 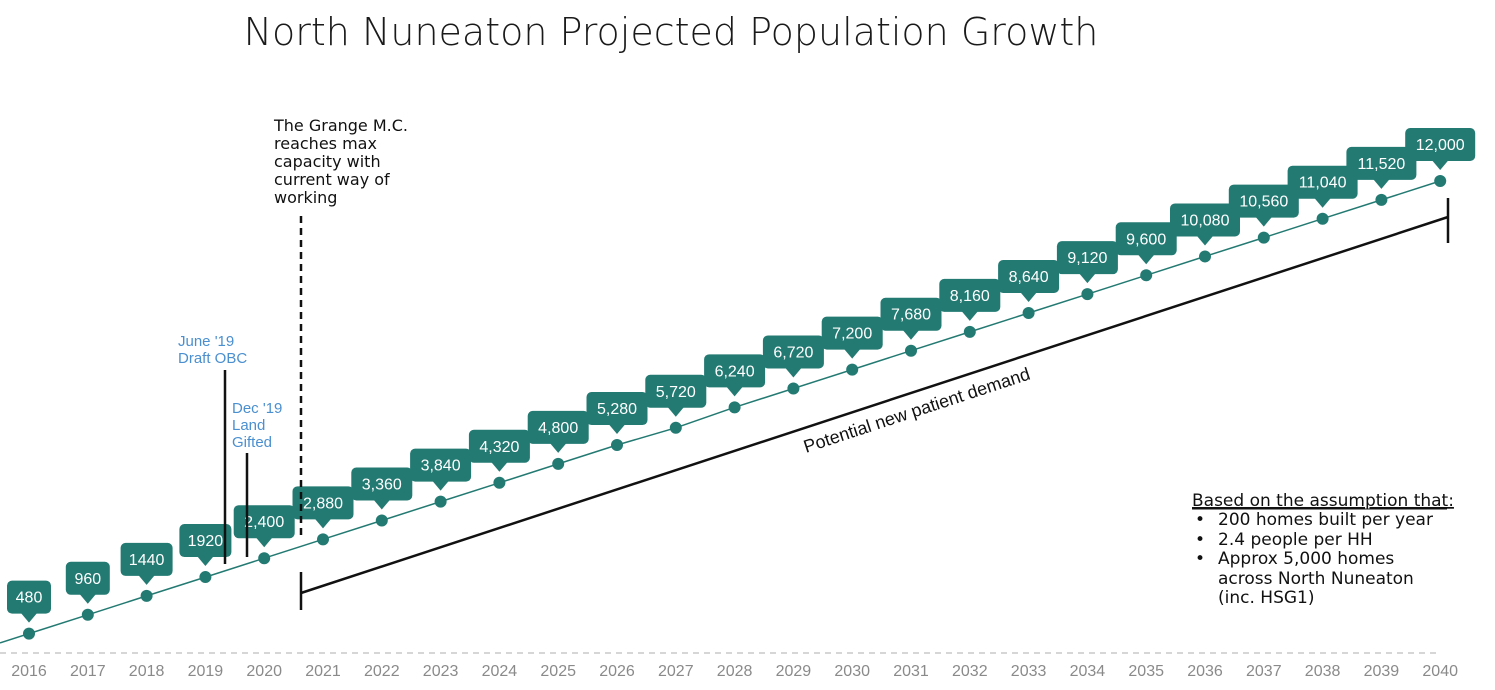 I want to click on data-label-callout: 10,560, so click(x=1263, y=205).